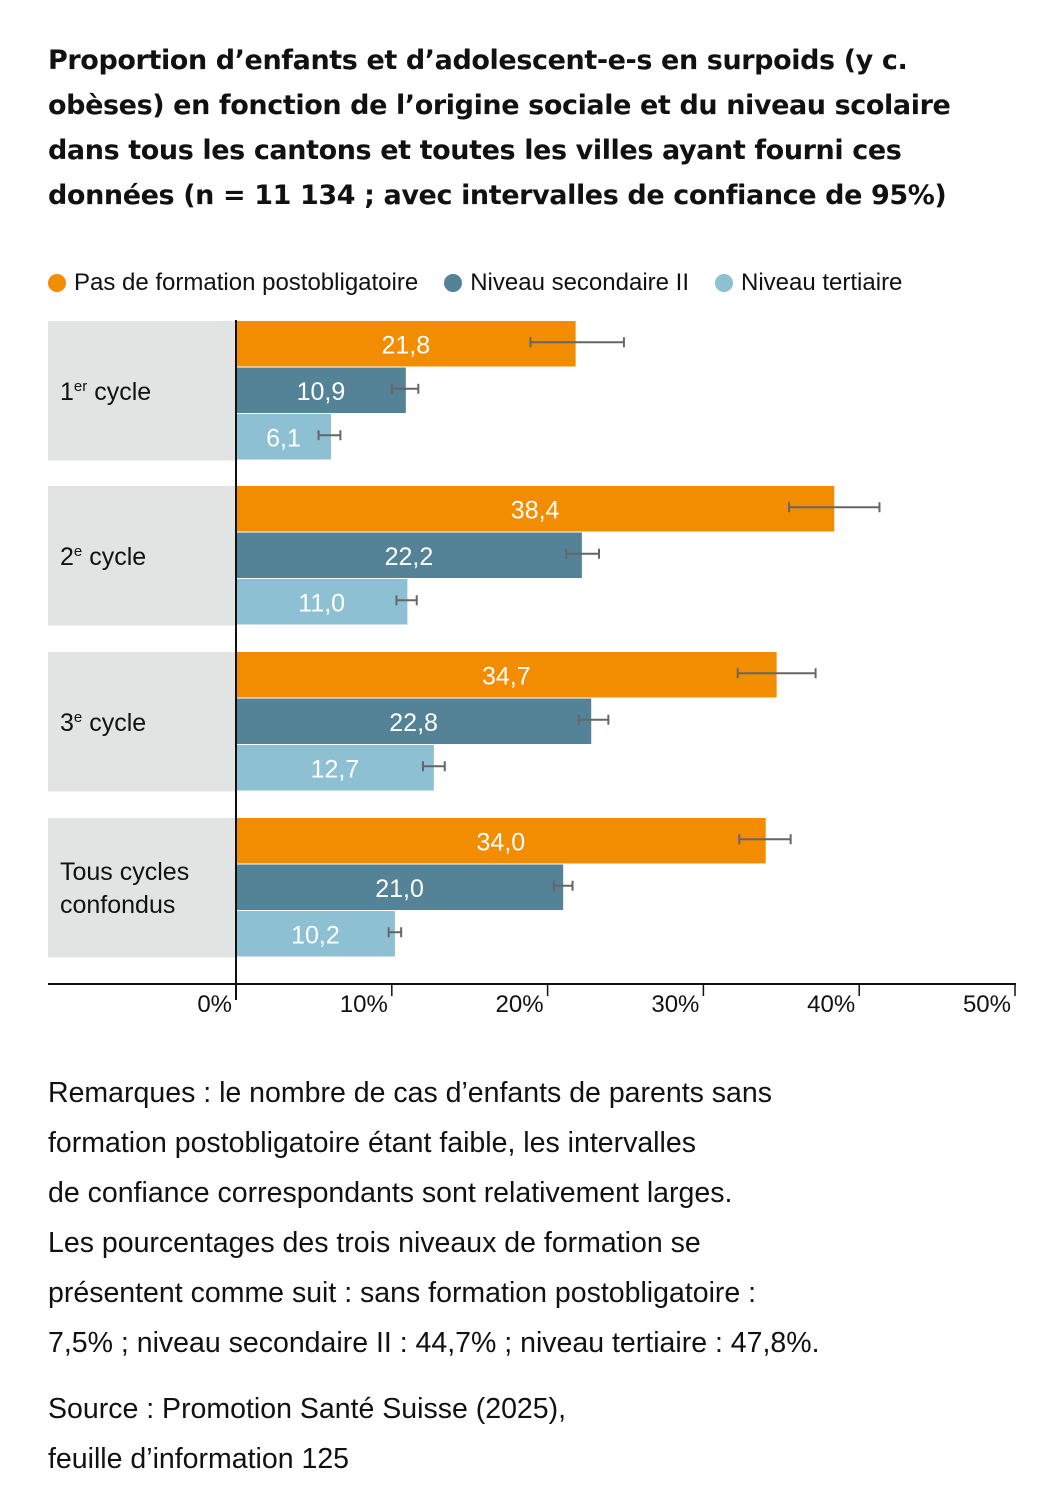  I want to click on x-tick-label: 40%, so click(831, 1004).